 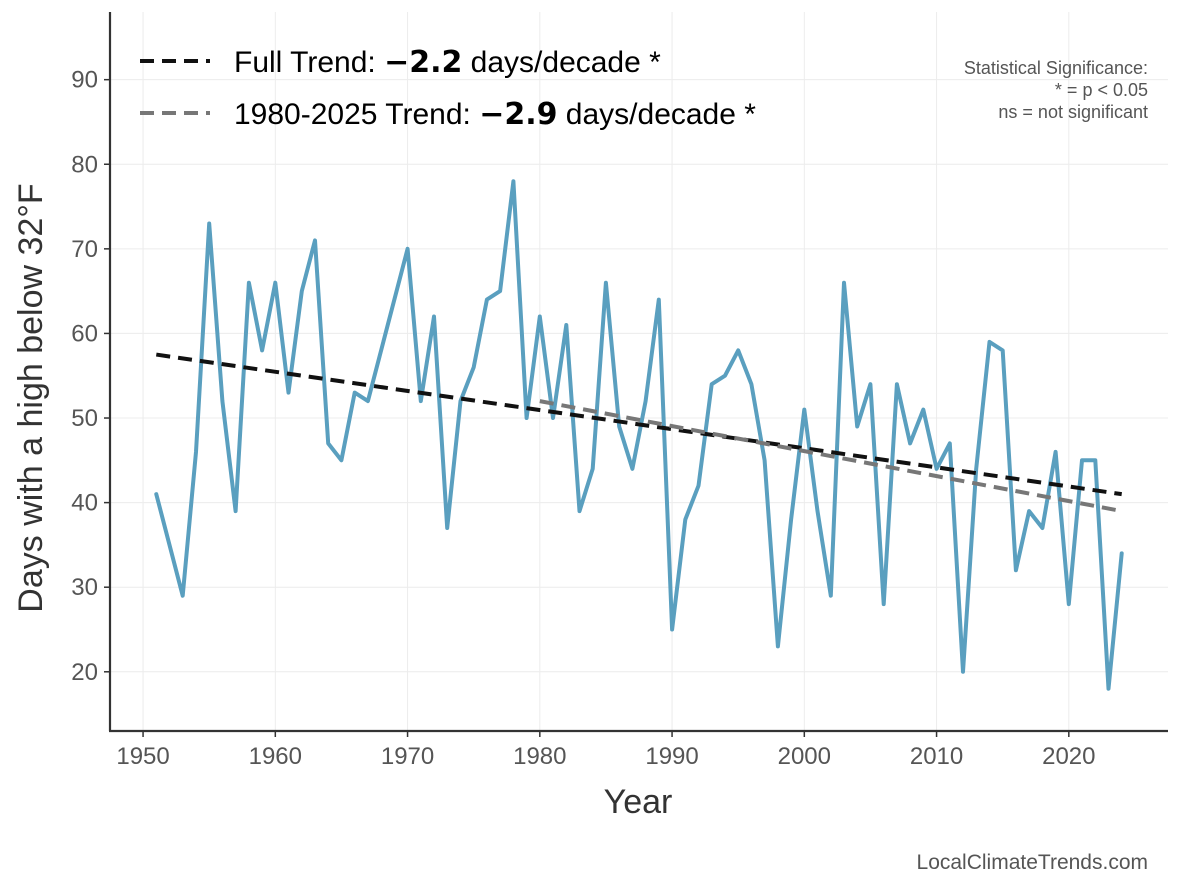 What do you see at coordinates (606, 750) in the screenshot?
I see `x-axis-ticks: 1950 1960 1970 1980 1990 2000 2010 2020` at bounding box center [606, 750].